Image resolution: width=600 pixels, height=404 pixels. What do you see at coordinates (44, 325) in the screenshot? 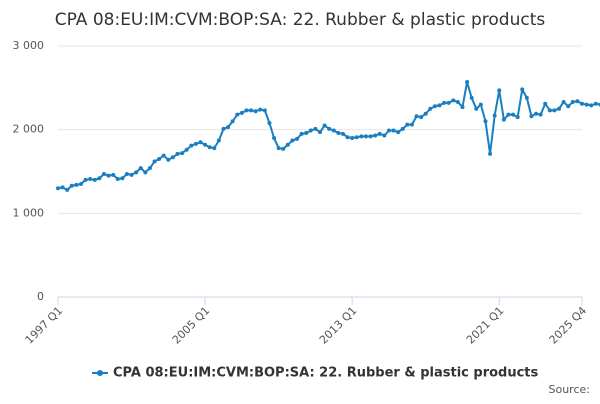
I see `x-tick-label: 1997 Q1` at bounding box center [44, 325].